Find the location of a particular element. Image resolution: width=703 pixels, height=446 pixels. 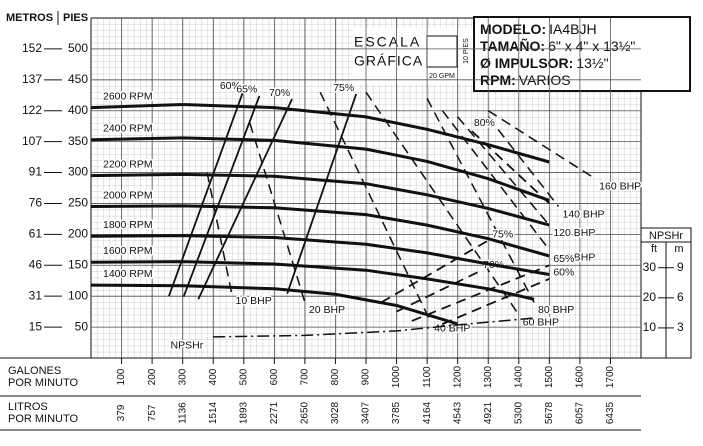

y-tick-label: 450 is located at coordinates (78, 79).